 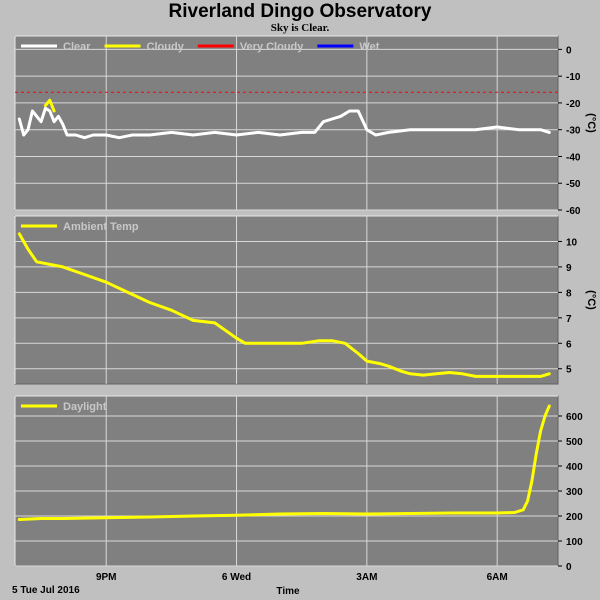 What do you see at coordinates (85, 407) in the screenshot?
I see `panel-3-legend-label-0: Daylight` at bounding box center [85, 407].